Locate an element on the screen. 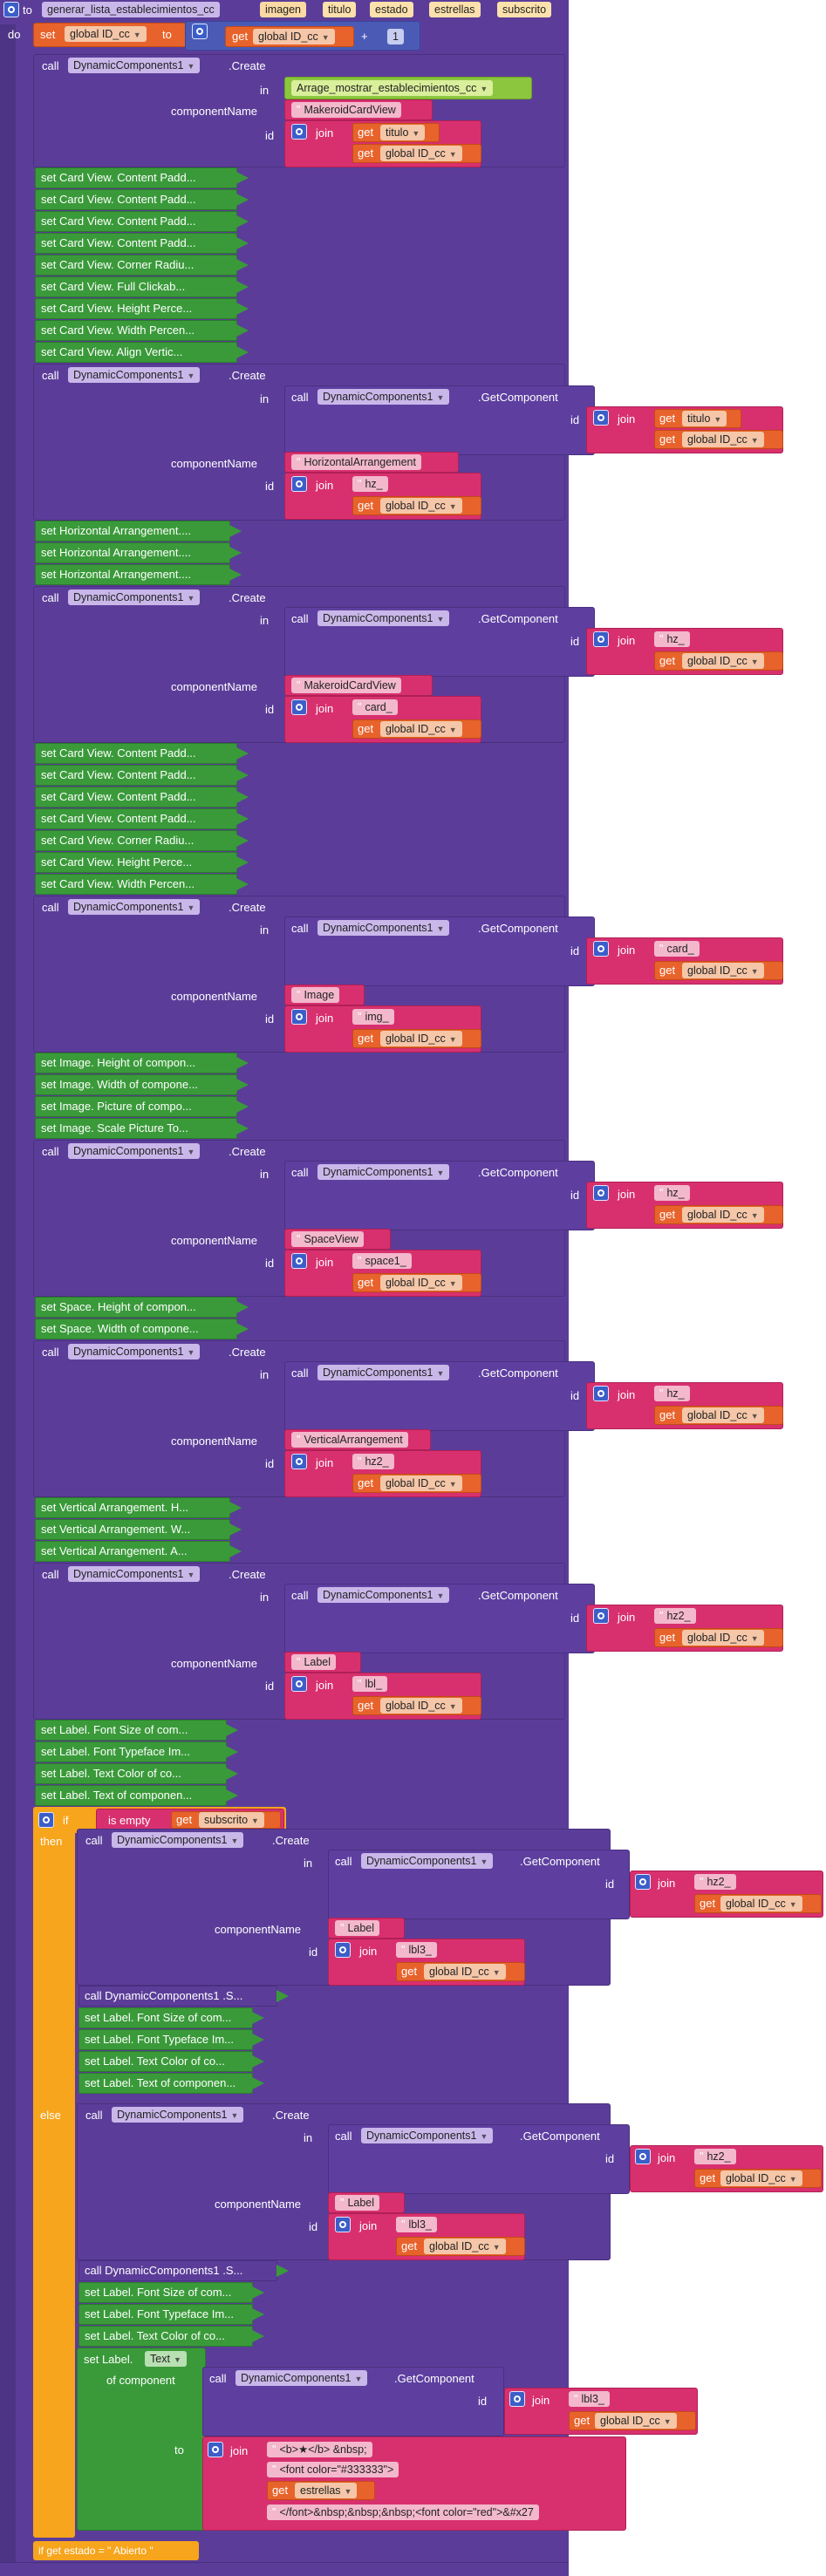 The image size is (826, 2576). if-estado-block is located at coordinates (116, 2551).